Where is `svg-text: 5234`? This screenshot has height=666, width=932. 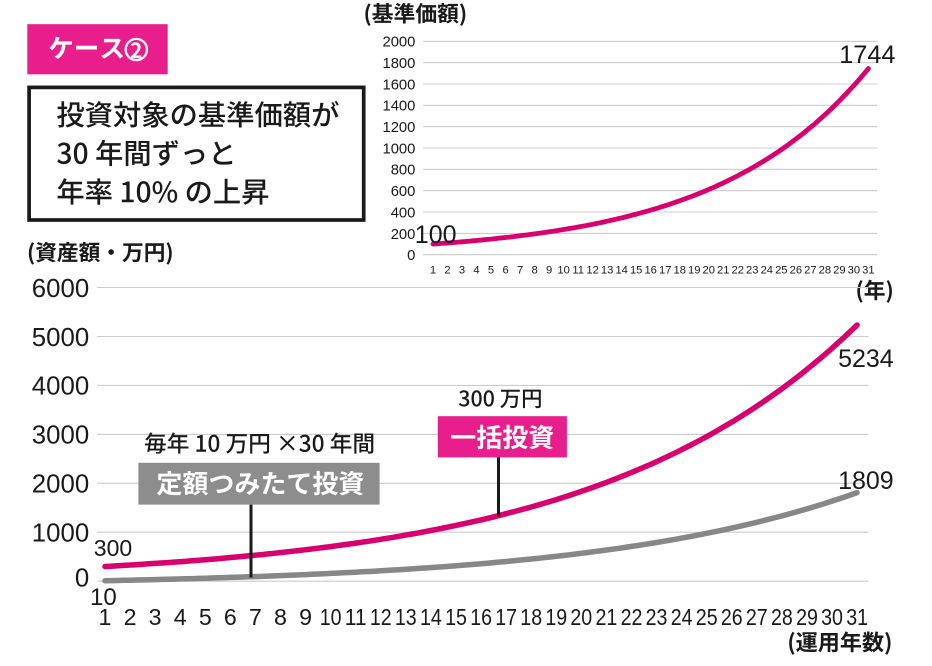 svg-text: 5234 is located at coordinates (866, 359).